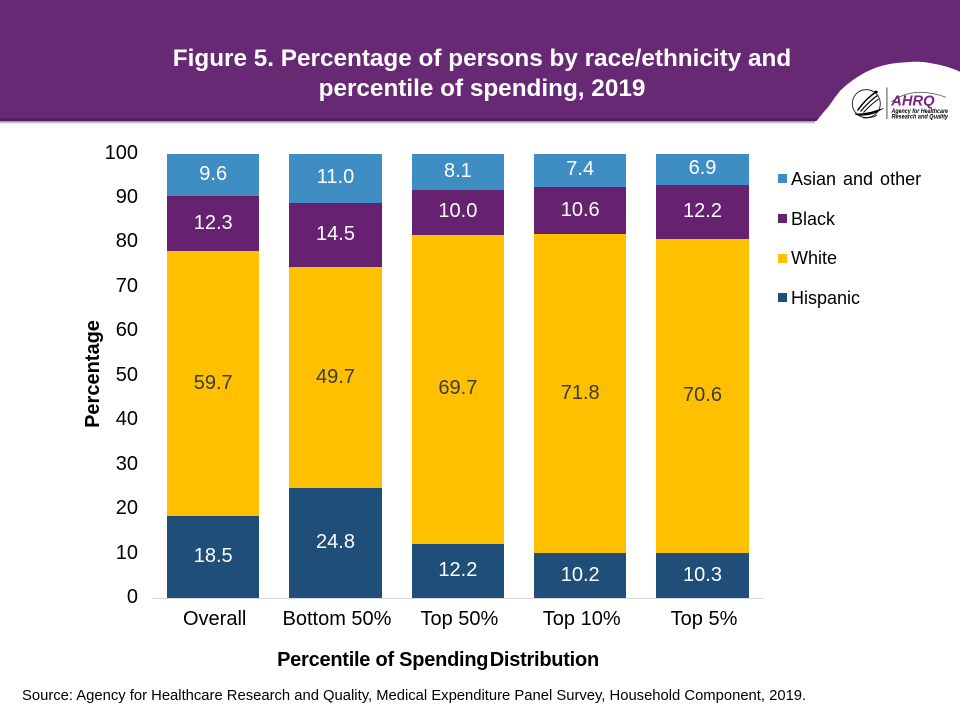 The height and width of the screenshot is (720, 960). I want to click on svg-text: Agency for Healthcare, so click(920, 111).